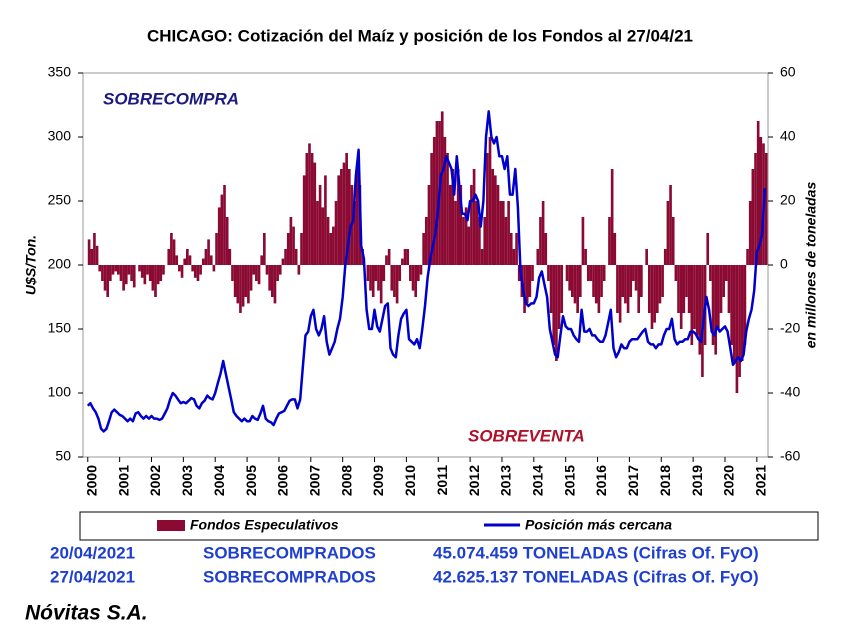 The width and height of the screenshot is (841, 636). Describe the element at coordinates (761, 480) in the screenshot. I see `x-tick-label: 2021` at that location.